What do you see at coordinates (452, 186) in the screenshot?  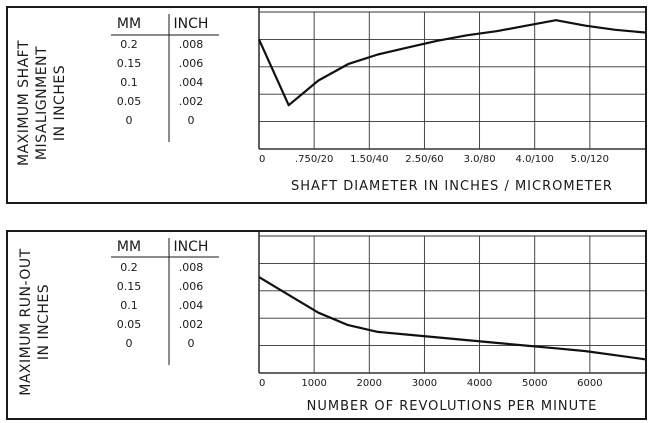 I see `x-axis-label: SHAFT DIAMETER IN INCHES / MICROMETER` at bounding box center [452, 186].